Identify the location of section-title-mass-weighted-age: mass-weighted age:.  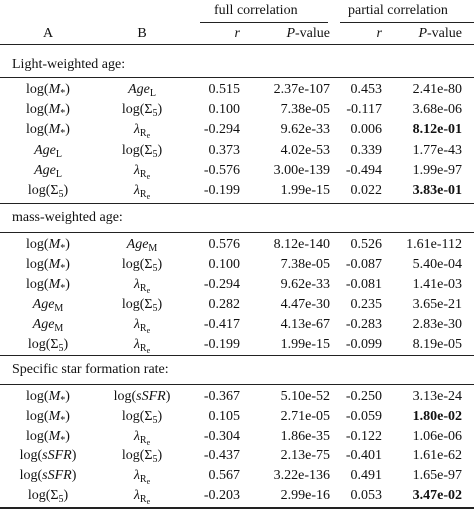
(67, 217).